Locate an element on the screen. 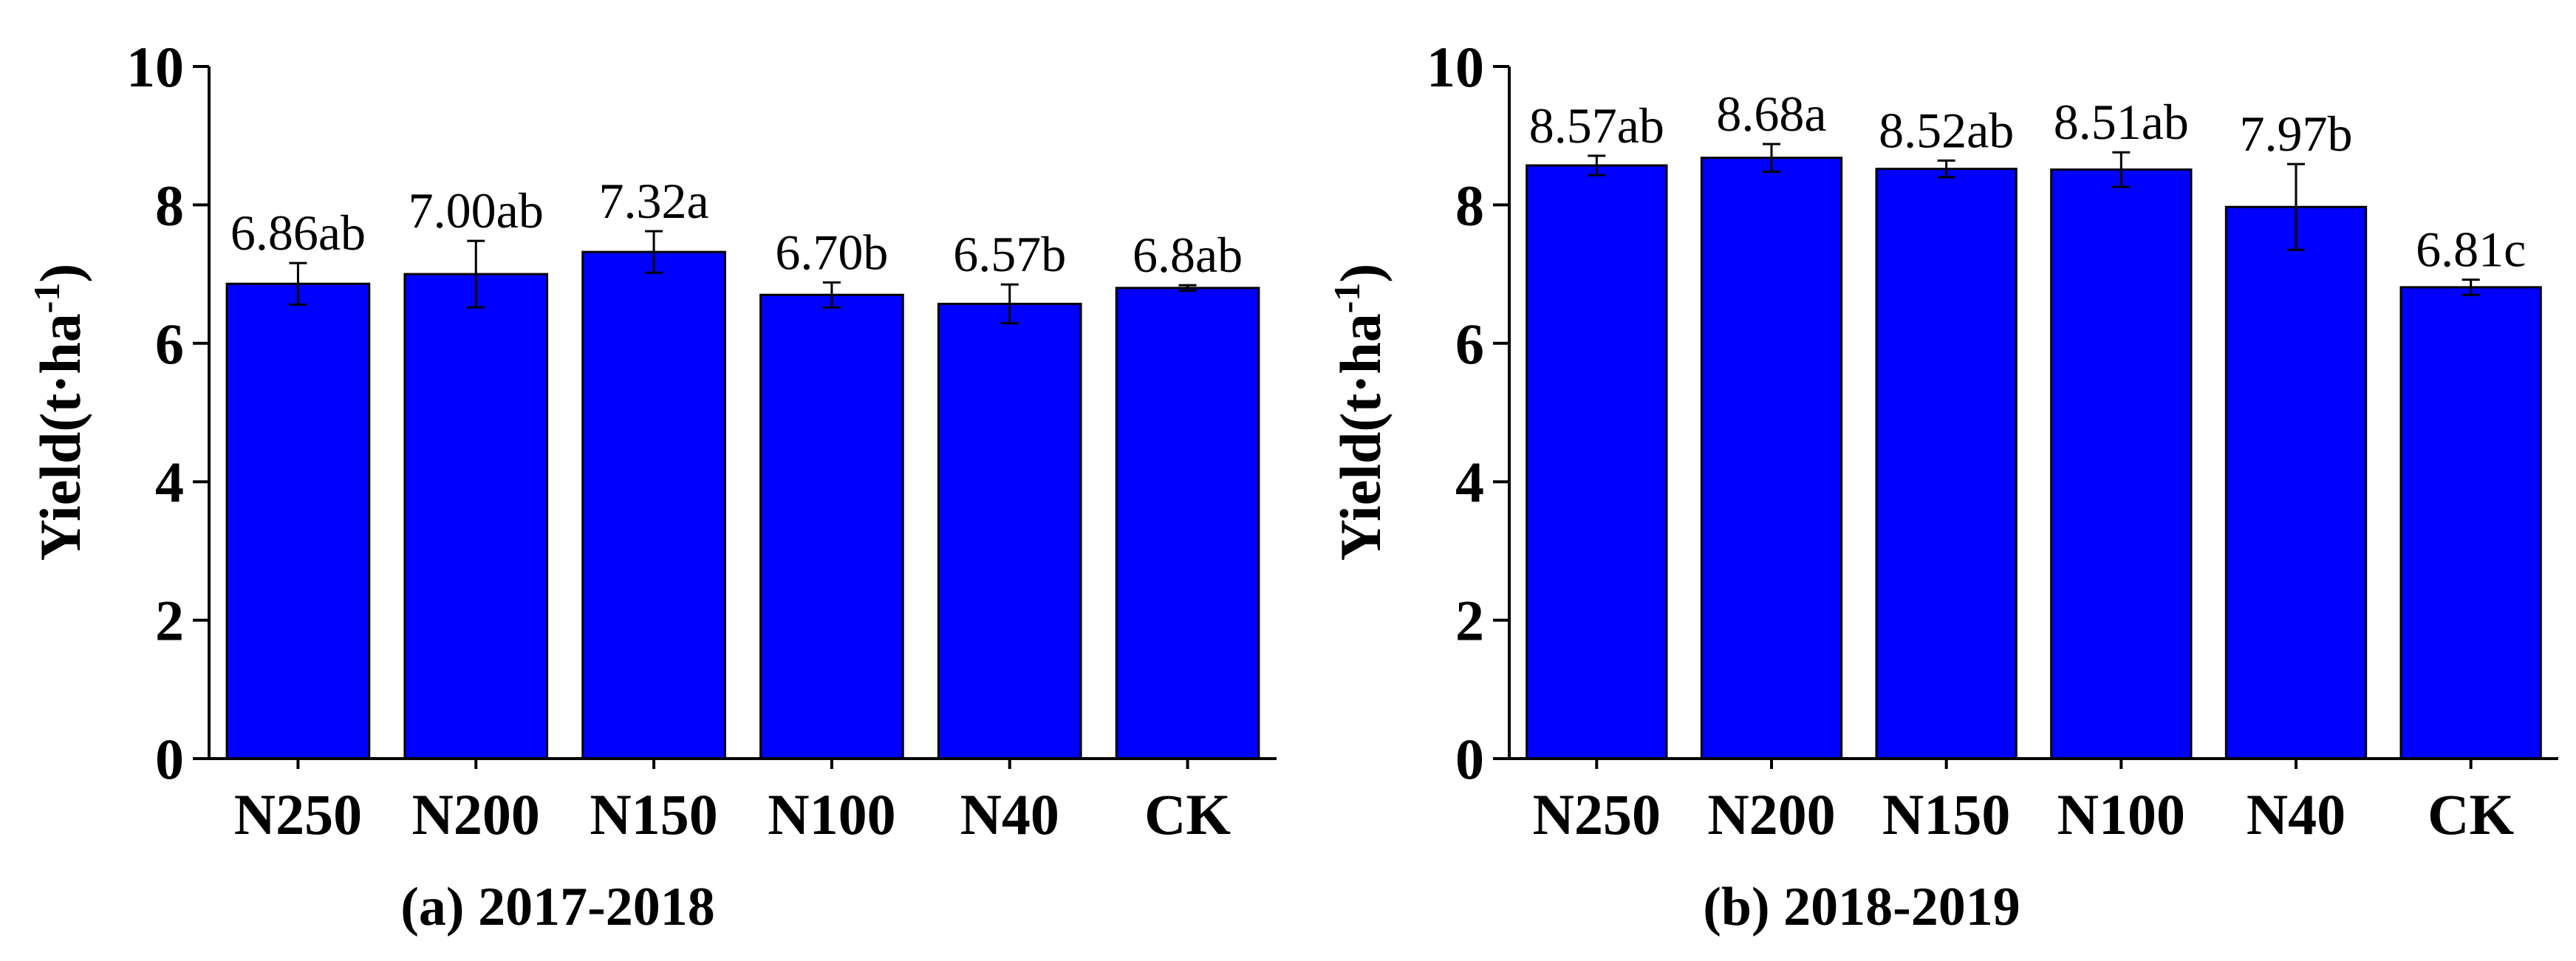 The height and width of the screenshot is (961, 2576). bar-value-labels: 6.86ab 7.00ab 7.32a 6.70b 6.57b 6.8ab is located at coordinates (737, 228).